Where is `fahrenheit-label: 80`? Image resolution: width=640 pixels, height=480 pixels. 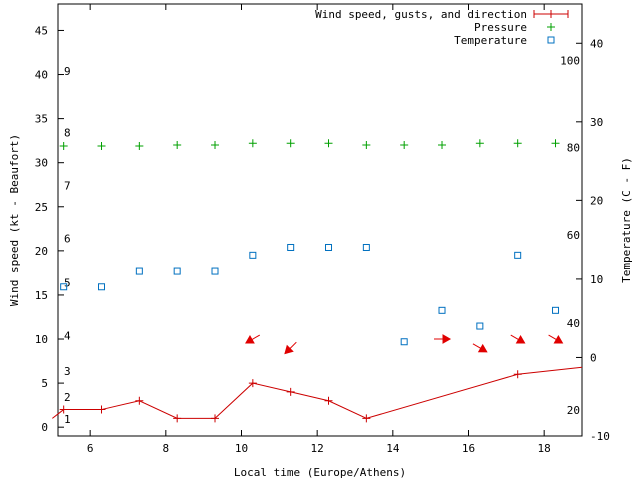 fahrenheit-label: 80 is located at coordinates (573, 148).